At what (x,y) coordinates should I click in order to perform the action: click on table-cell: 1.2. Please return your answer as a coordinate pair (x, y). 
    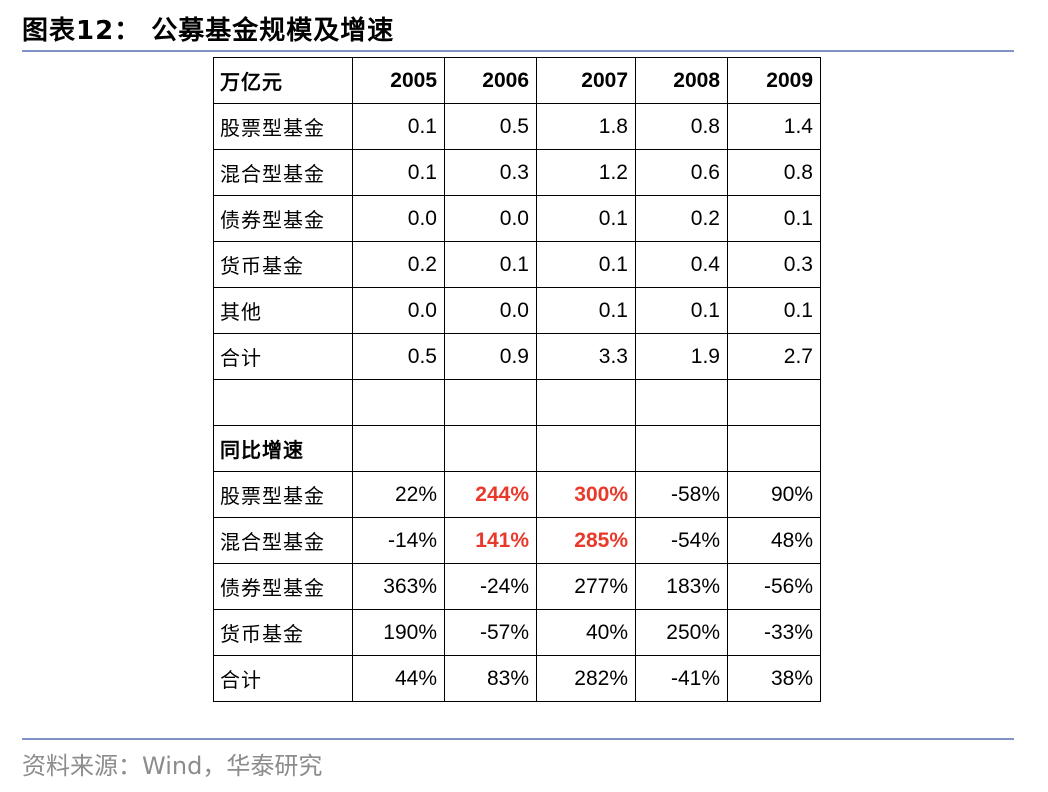
    Looking at the image, I should click on (586, 172).